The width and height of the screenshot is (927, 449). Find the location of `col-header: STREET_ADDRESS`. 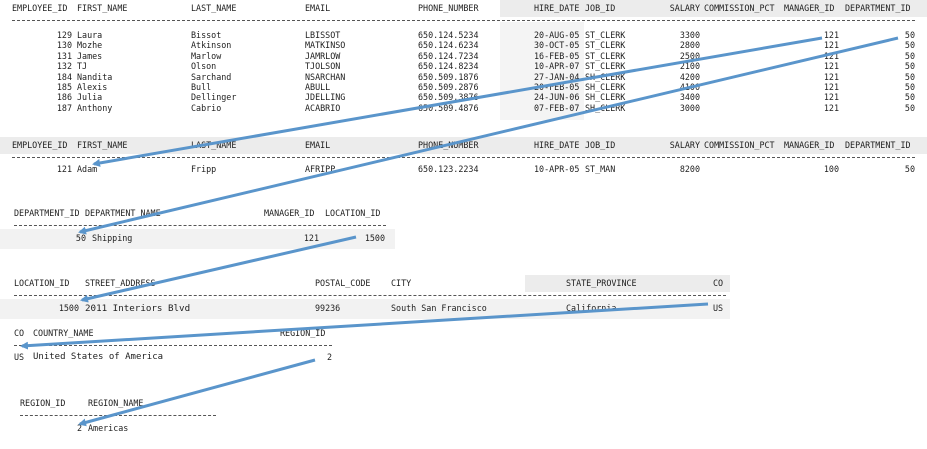

col-header: STREET_ADDRESS is located at coordinates (120, 283).